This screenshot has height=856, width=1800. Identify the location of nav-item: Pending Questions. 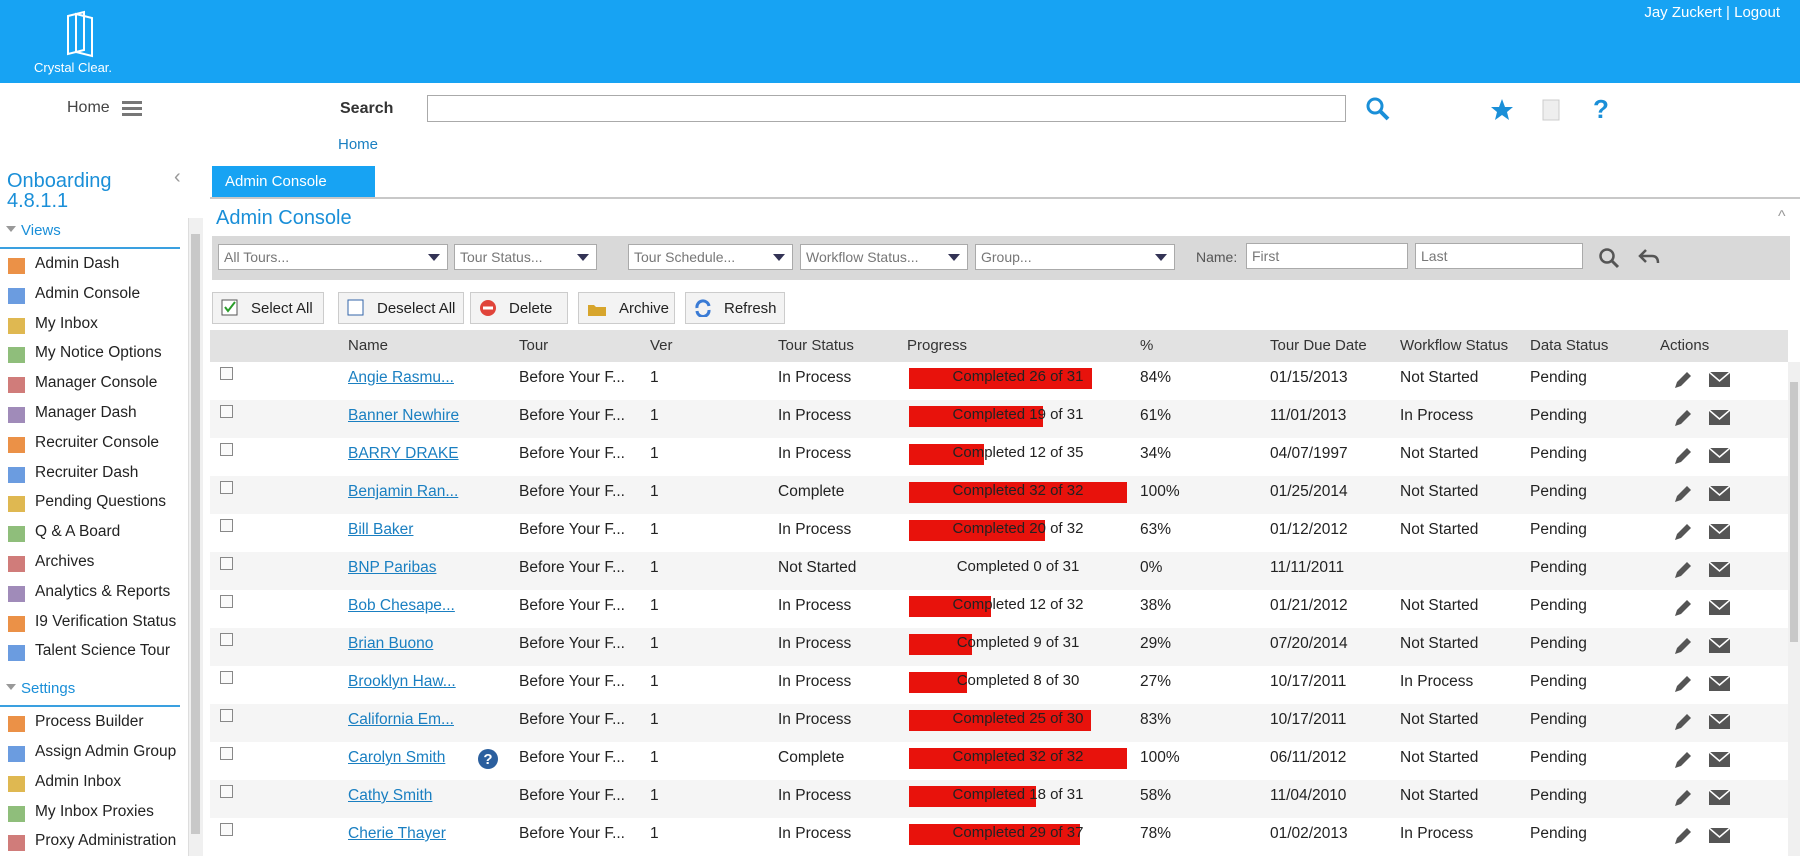
(100, 502).